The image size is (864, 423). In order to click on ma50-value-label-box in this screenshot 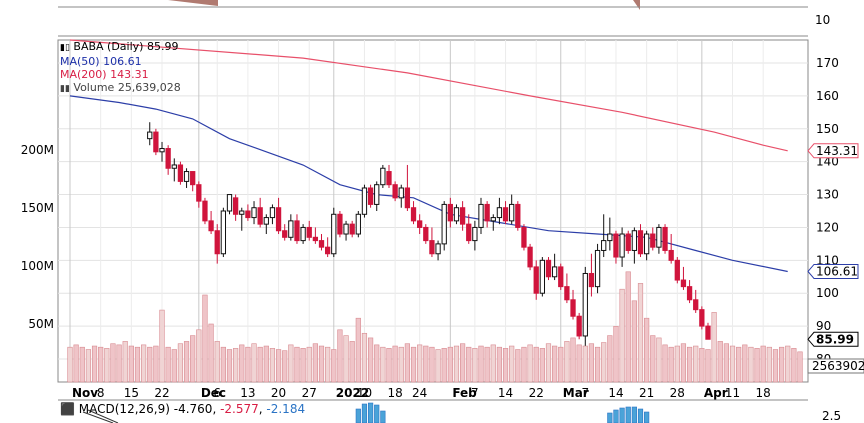, I will do `click(833, 271)`.